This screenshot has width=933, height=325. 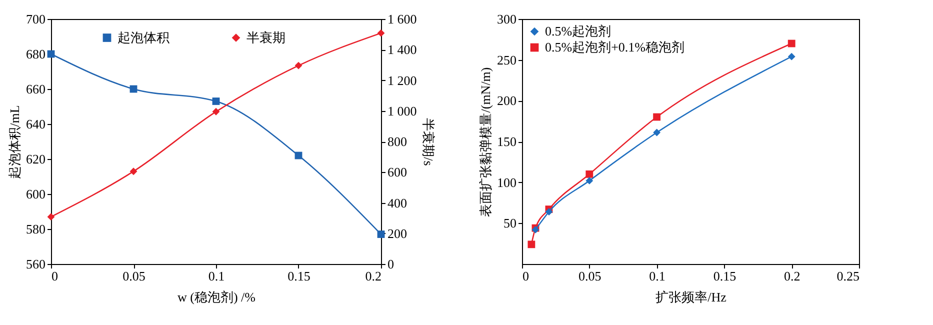 I want to click on y2-tick-label: 200, so click(x=397, y=233).